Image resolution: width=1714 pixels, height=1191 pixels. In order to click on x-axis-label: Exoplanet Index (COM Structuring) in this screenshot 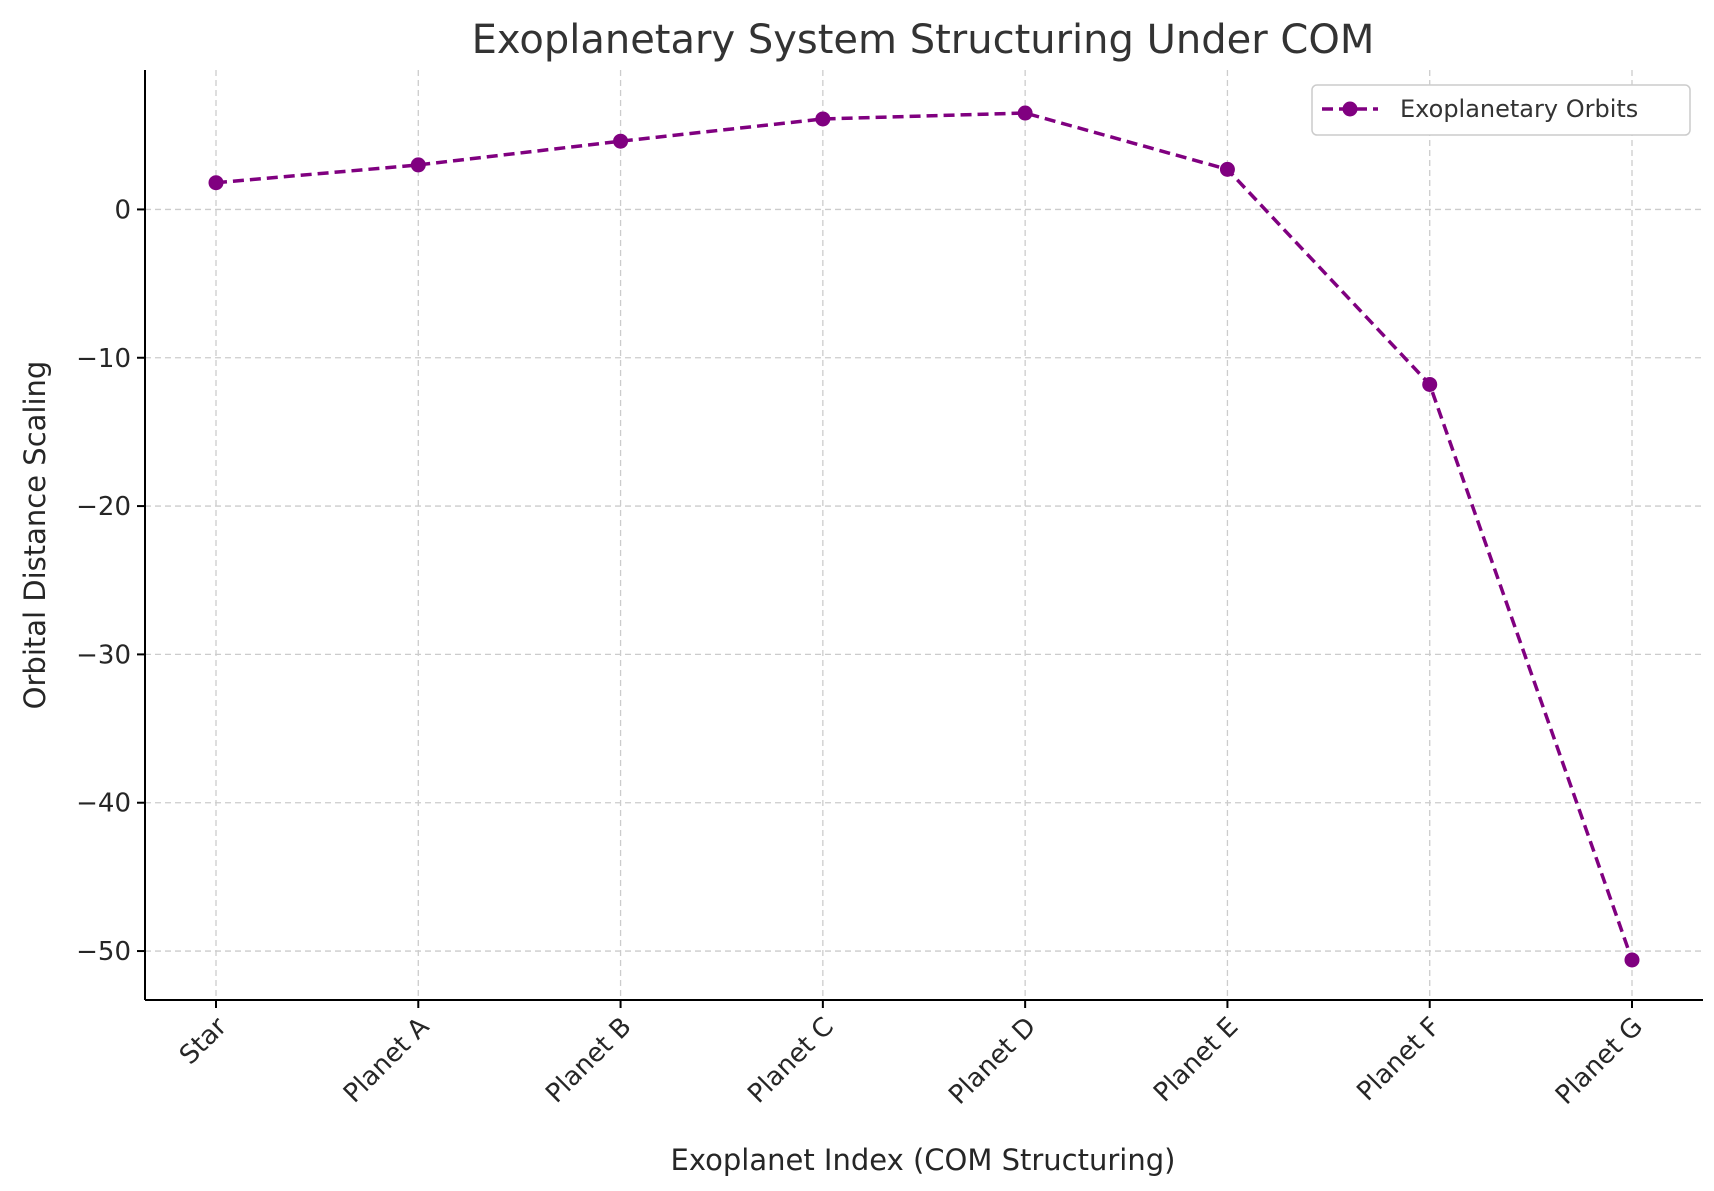, I will do `click(923, 1160)`.